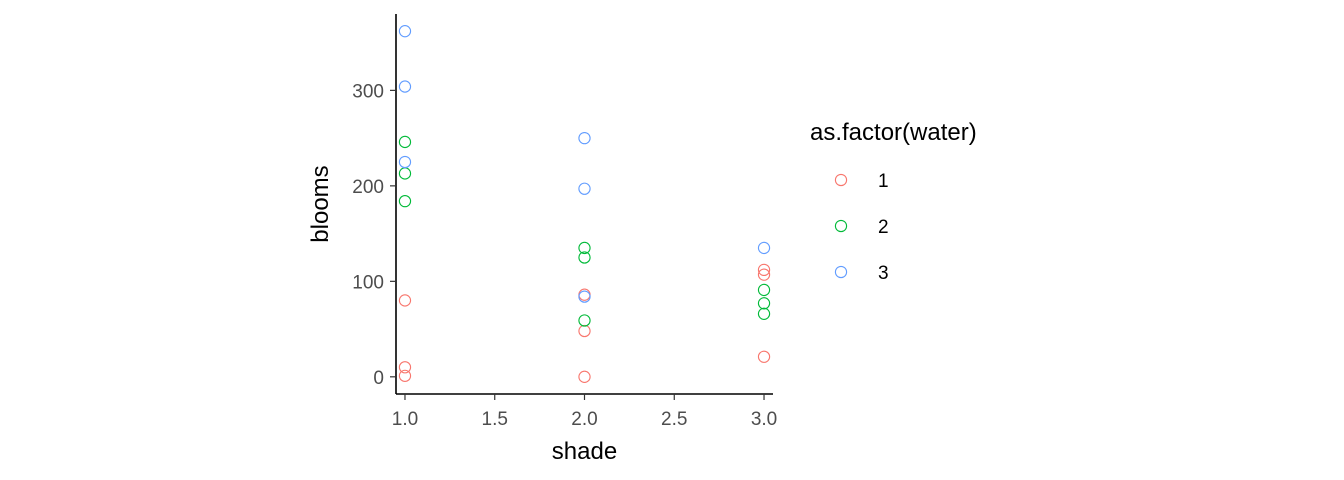 Image resolution: width=1344 pixels, height=480 pixels. What do you see at coordinates (883, 273) in the screenshot?
I see `legend-label: 3` at bounding box center [883, 273].